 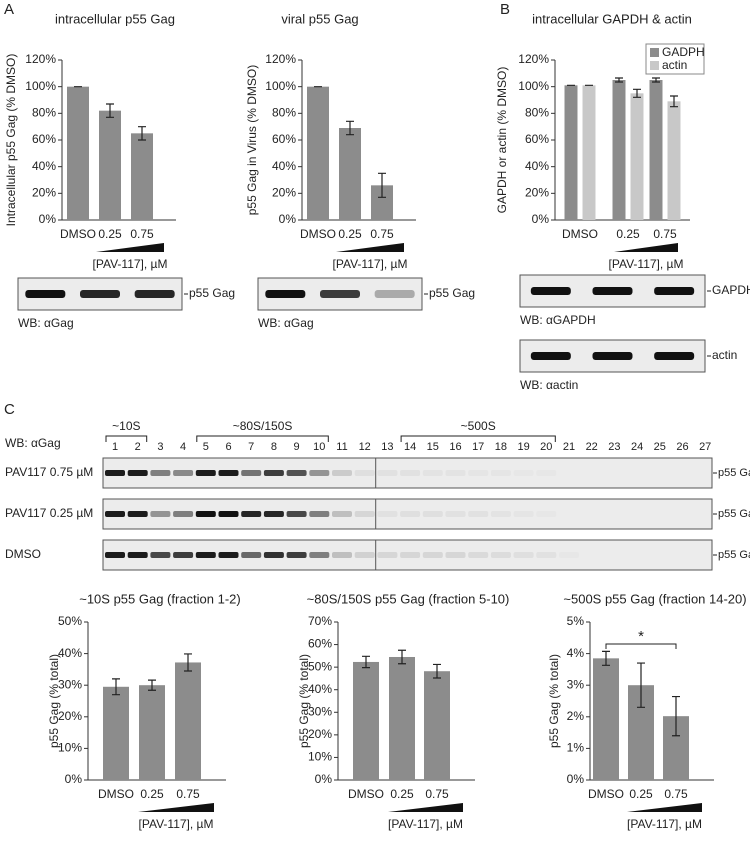 What do you see at coordinates (365, 447) in the screenshot?
I see `fraction-number: 12` at bounding box center [365, 447].